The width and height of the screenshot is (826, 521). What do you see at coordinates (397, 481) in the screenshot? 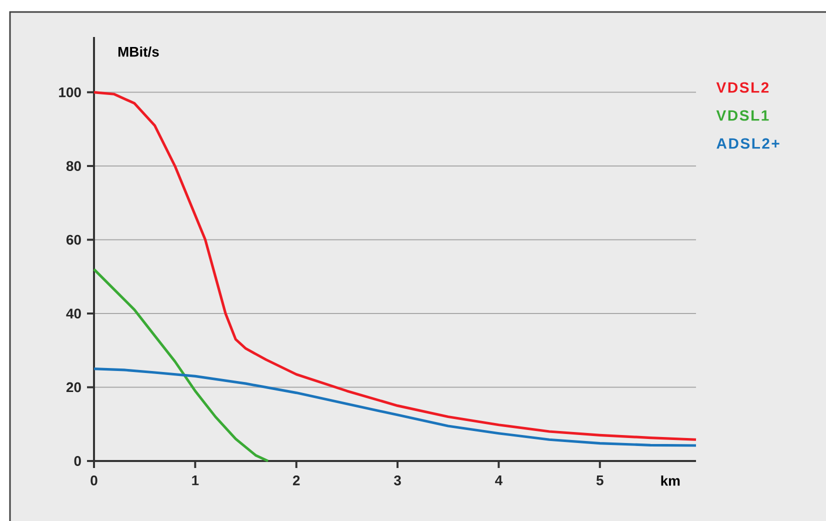
I see `x-tick-label: 3` at bounding box center [397, 481].